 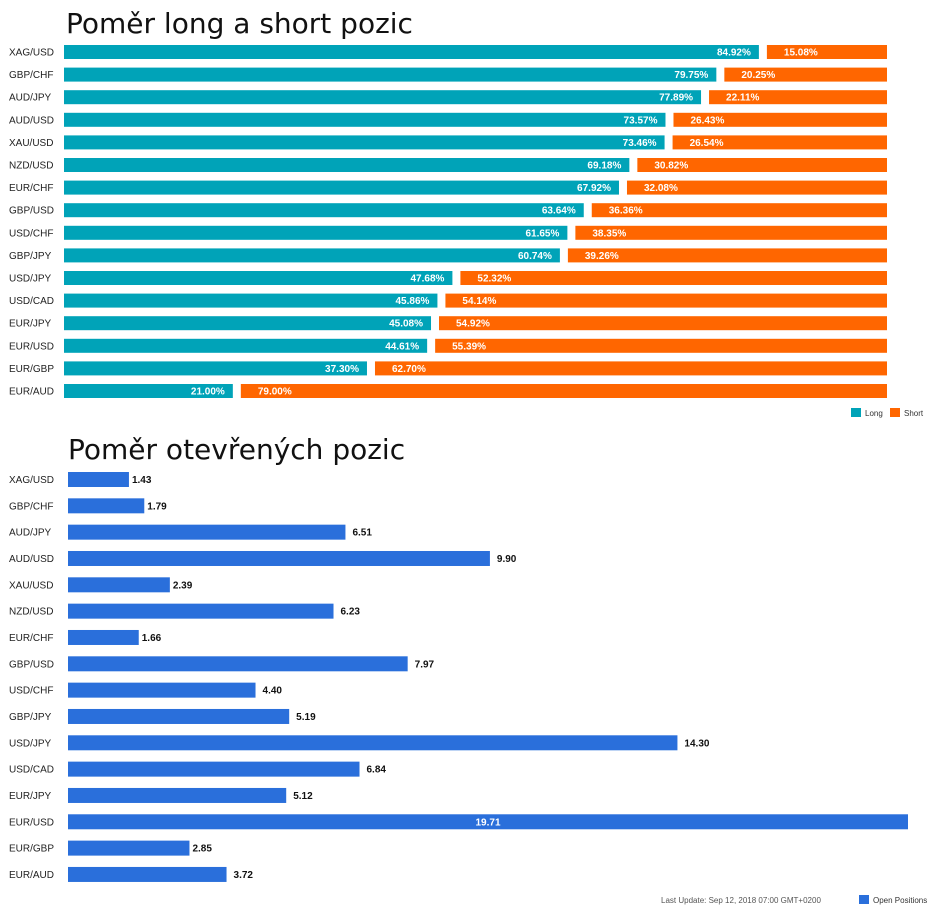 What do you see at coordinates (406, 324) in the screenshot?
I see `long-value-label: 45.08%` at bounding box center [406, 324].